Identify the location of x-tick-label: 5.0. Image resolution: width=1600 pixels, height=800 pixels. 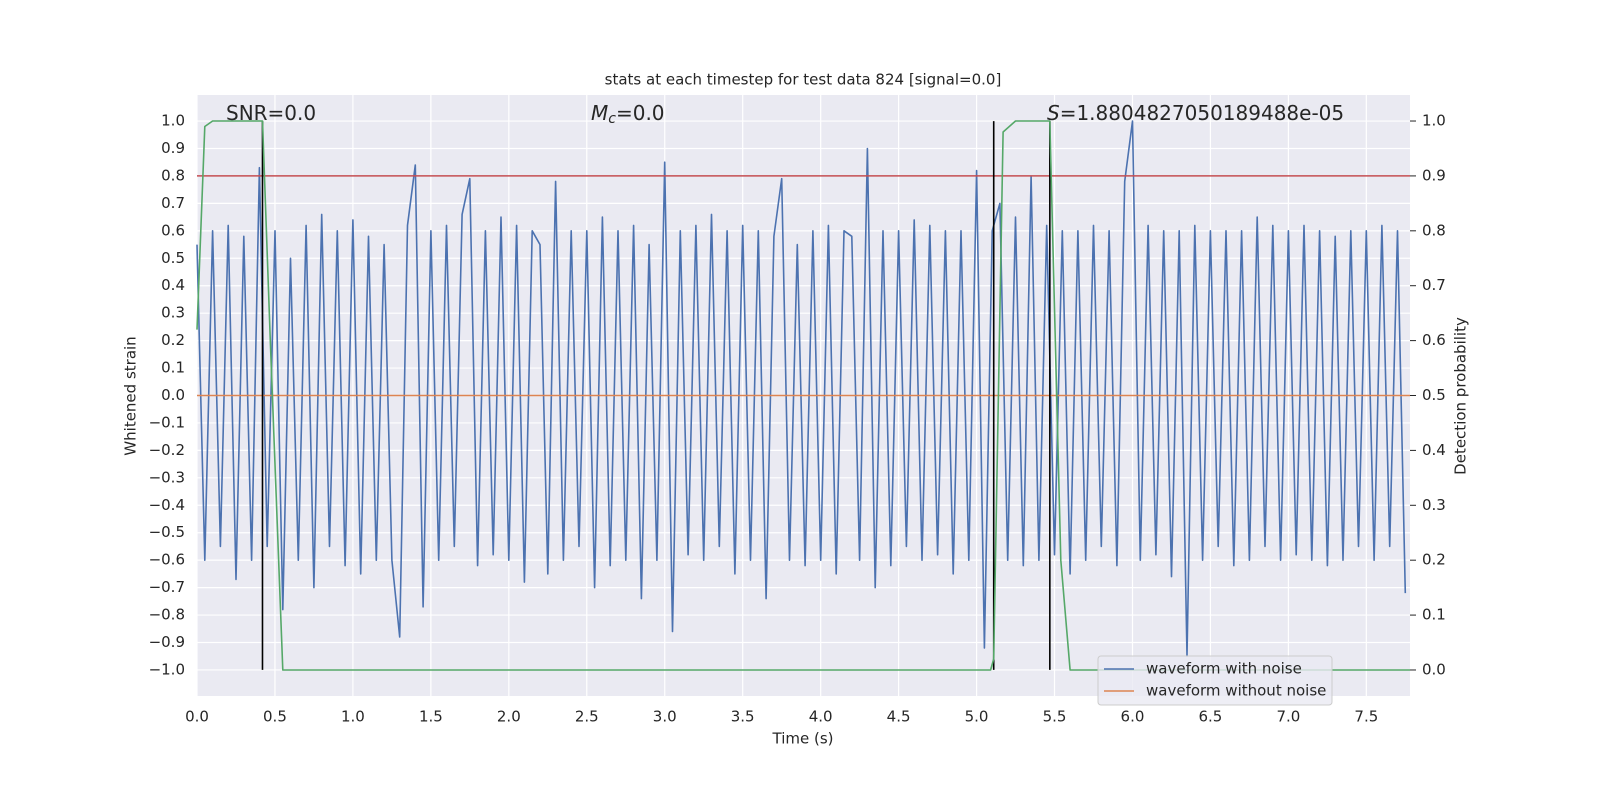
(977, 717).